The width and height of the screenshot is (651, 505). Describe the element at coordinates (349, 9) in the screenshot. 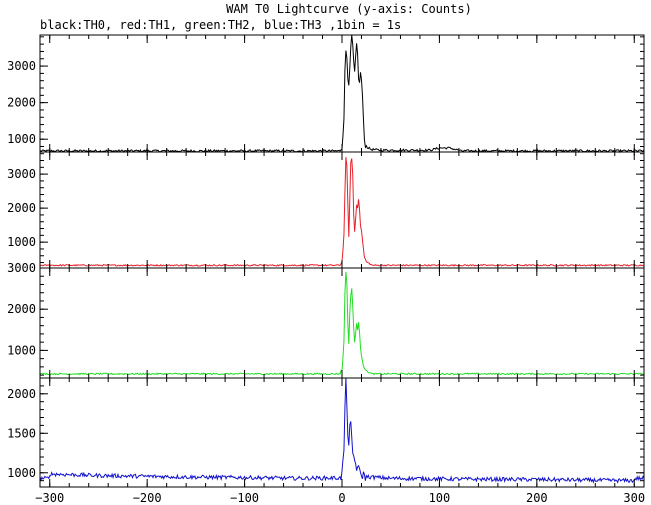

I see `chart-title: WAM T0 Lightcurve (y-axis: Counts)` at that location.